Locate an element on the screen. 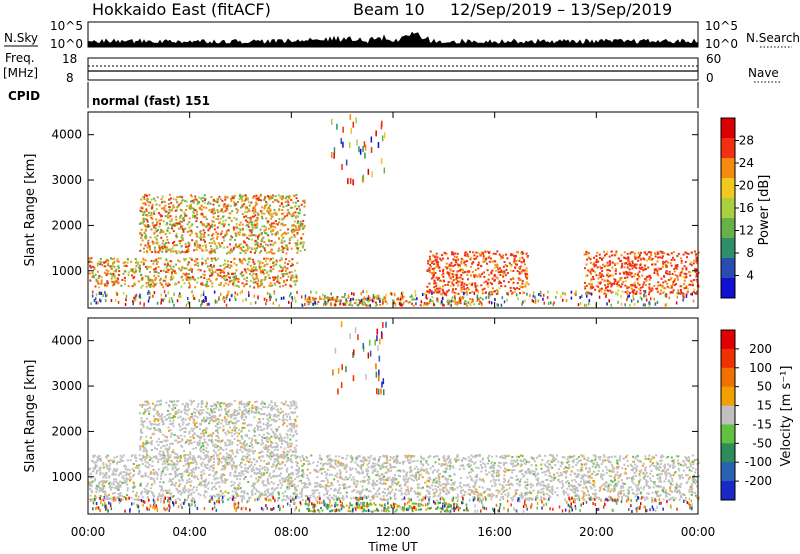  nsky-label: N.Sky is located at coordinates (21, 38).